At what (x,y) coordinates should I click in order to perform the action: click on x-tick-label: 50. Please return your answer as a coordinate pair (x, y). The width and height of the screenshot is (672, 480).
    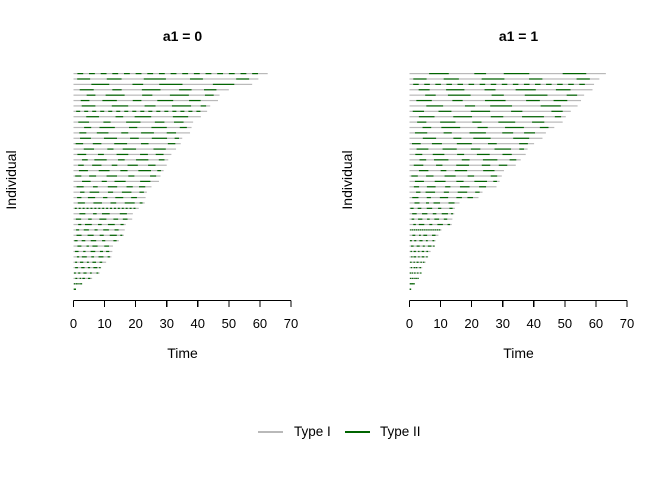
    Looking at the image, I should click on (565, 323).